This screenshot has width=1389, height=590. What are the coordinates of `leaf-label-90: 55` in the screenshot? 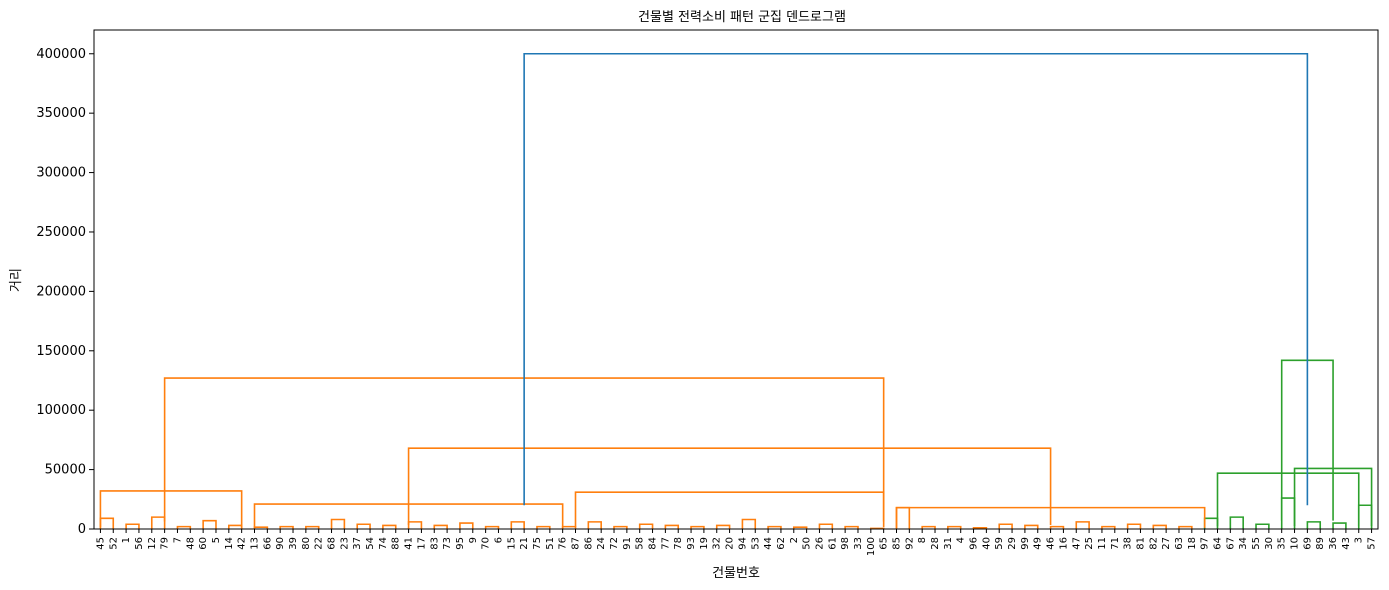 It's located at (1256, 543).